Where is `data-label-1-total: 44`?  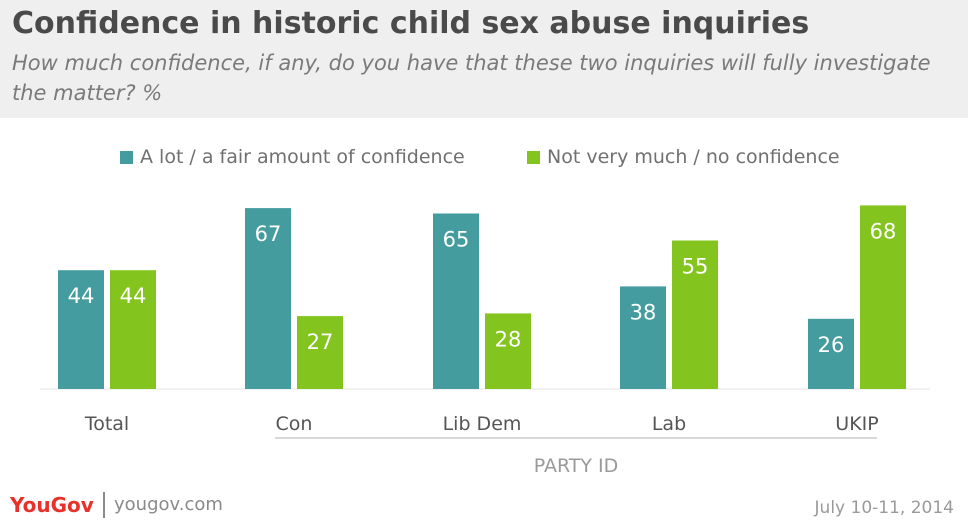 data-label-1-total: 44 is located at coordinates (81, 296).